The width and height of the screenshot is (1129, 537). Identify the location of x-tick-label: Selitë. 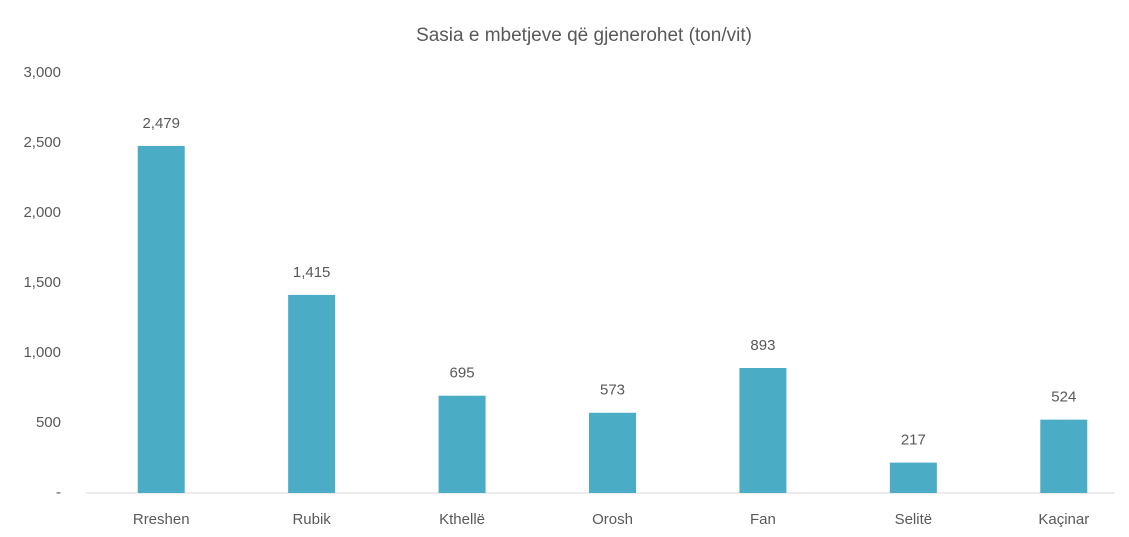
(914, 519).